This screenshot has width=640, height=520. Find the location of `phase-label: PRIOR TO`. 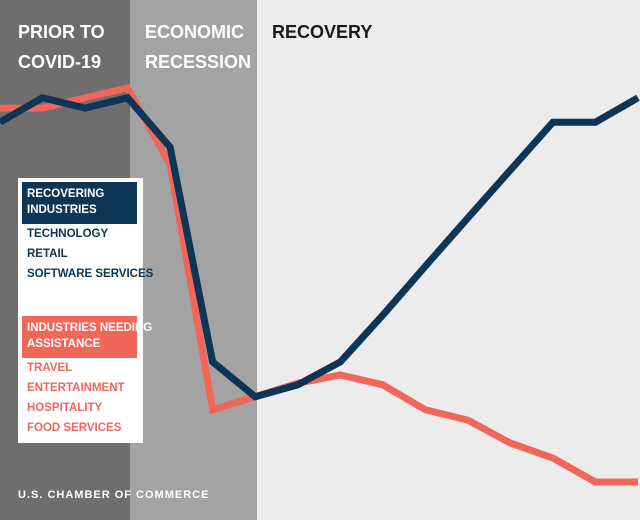

phase-label: PRIOR TO is located at coordinates (61, 32).